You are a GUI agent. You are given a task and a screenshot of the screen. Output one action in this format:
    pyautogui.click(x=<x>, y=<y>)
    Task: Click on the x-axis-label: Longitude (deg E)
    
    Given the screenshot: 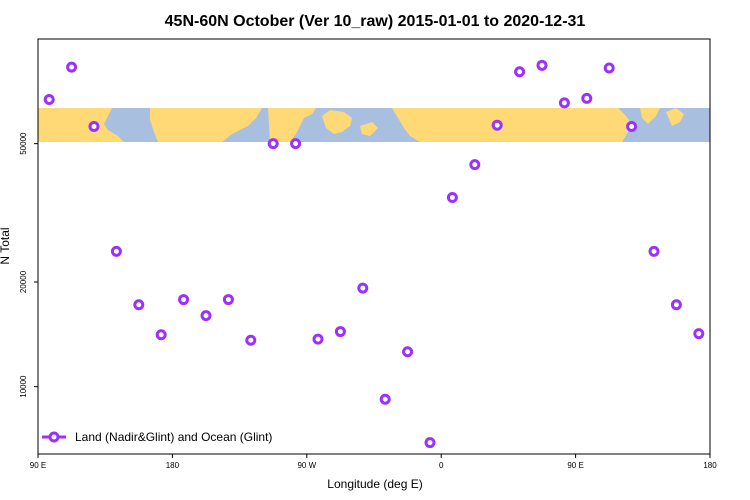 What is the action you would take?
    pyautogui.click(x=374, y=484)
    